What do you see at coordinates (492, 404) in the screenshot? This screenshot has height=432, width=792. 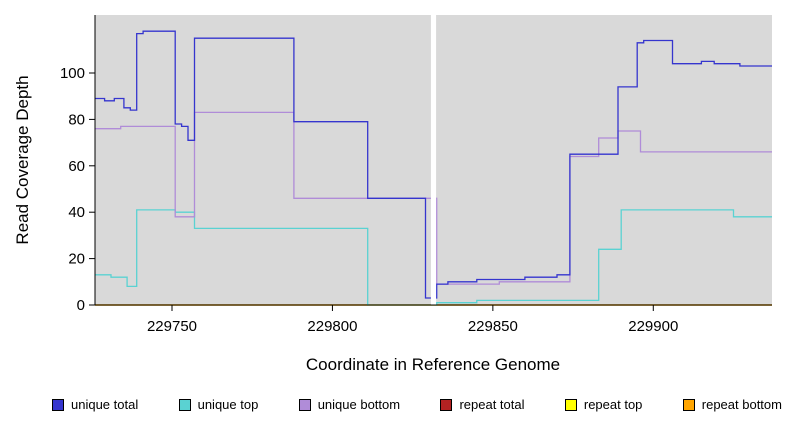 I see `legend-label: repeat total` at bounding box center [492, 404].